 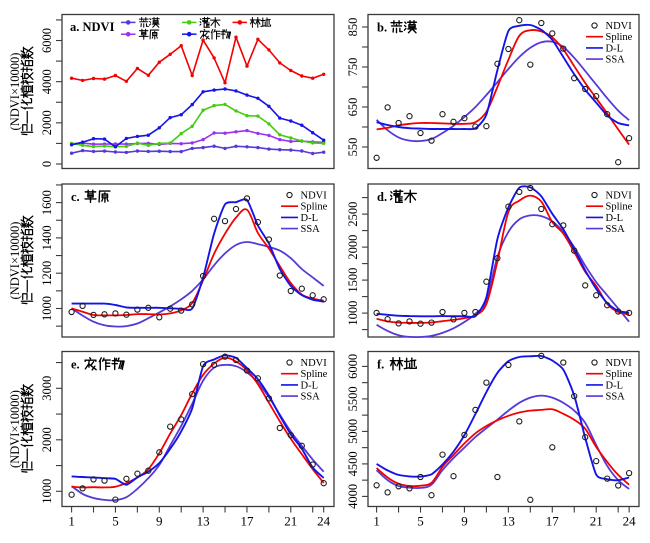 What do you see at coordinates (47, 164) in the screenshot?
I see `svg-text: 0` at bounding box center [47, 164].